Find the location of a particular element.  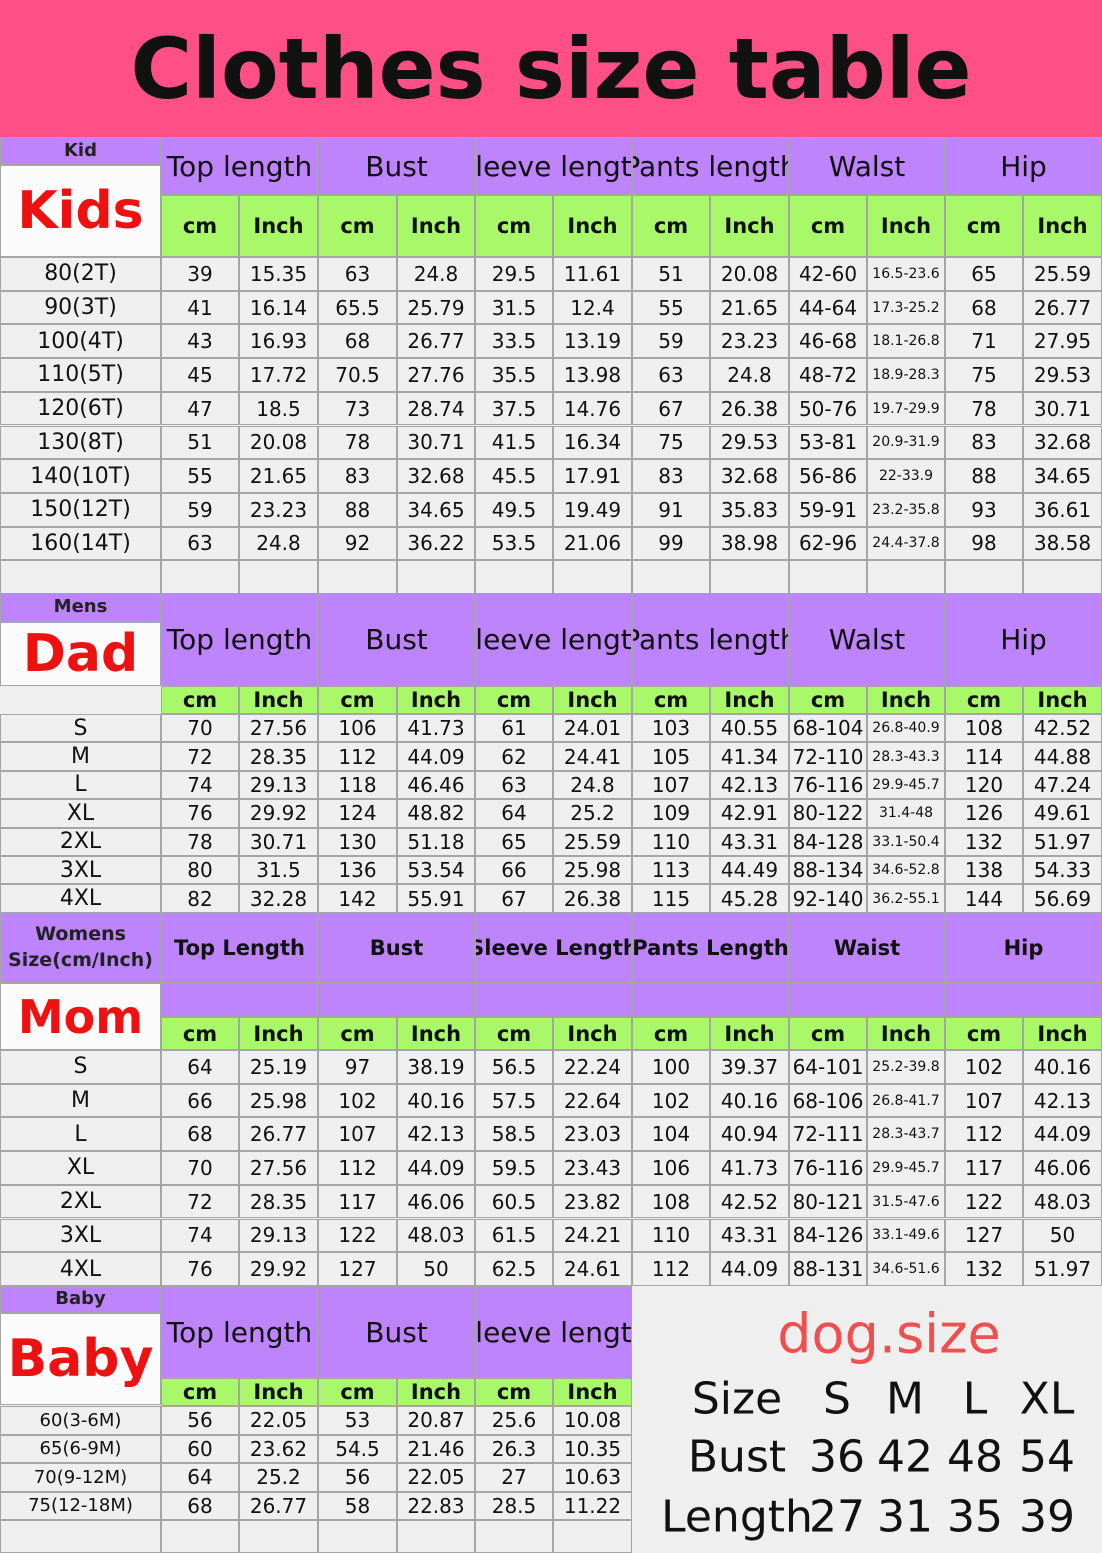

size-value: 72-111 is located at coordinates (828, 1134).